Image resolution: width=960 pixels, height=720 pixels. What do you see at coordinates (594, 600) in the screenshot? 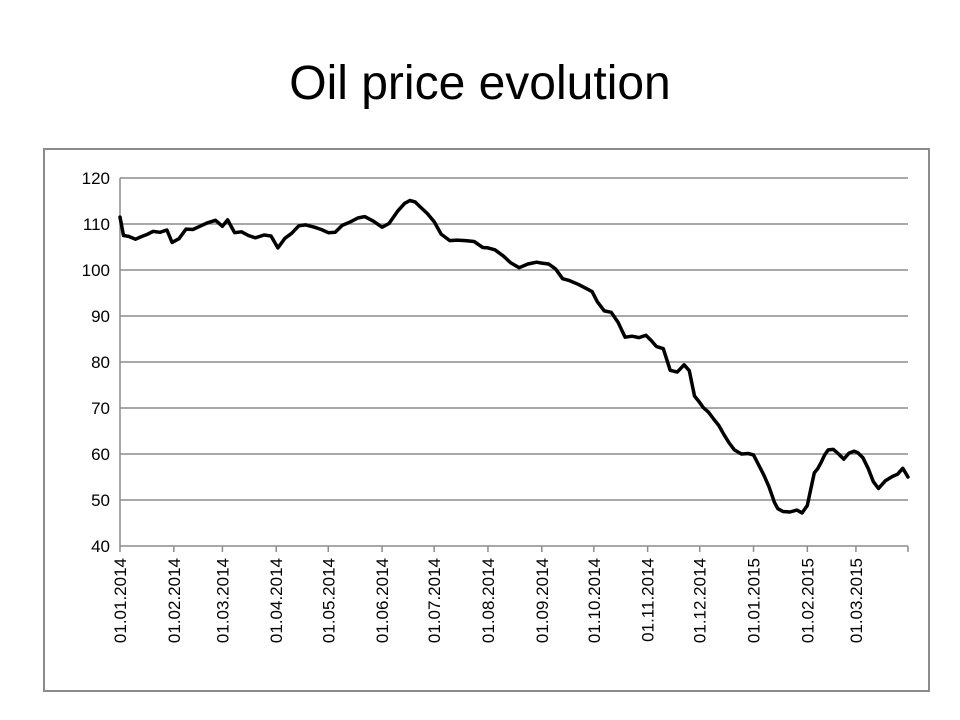
I see `x-tick-label: 01.10.2014` at bounding box center [594, 600].